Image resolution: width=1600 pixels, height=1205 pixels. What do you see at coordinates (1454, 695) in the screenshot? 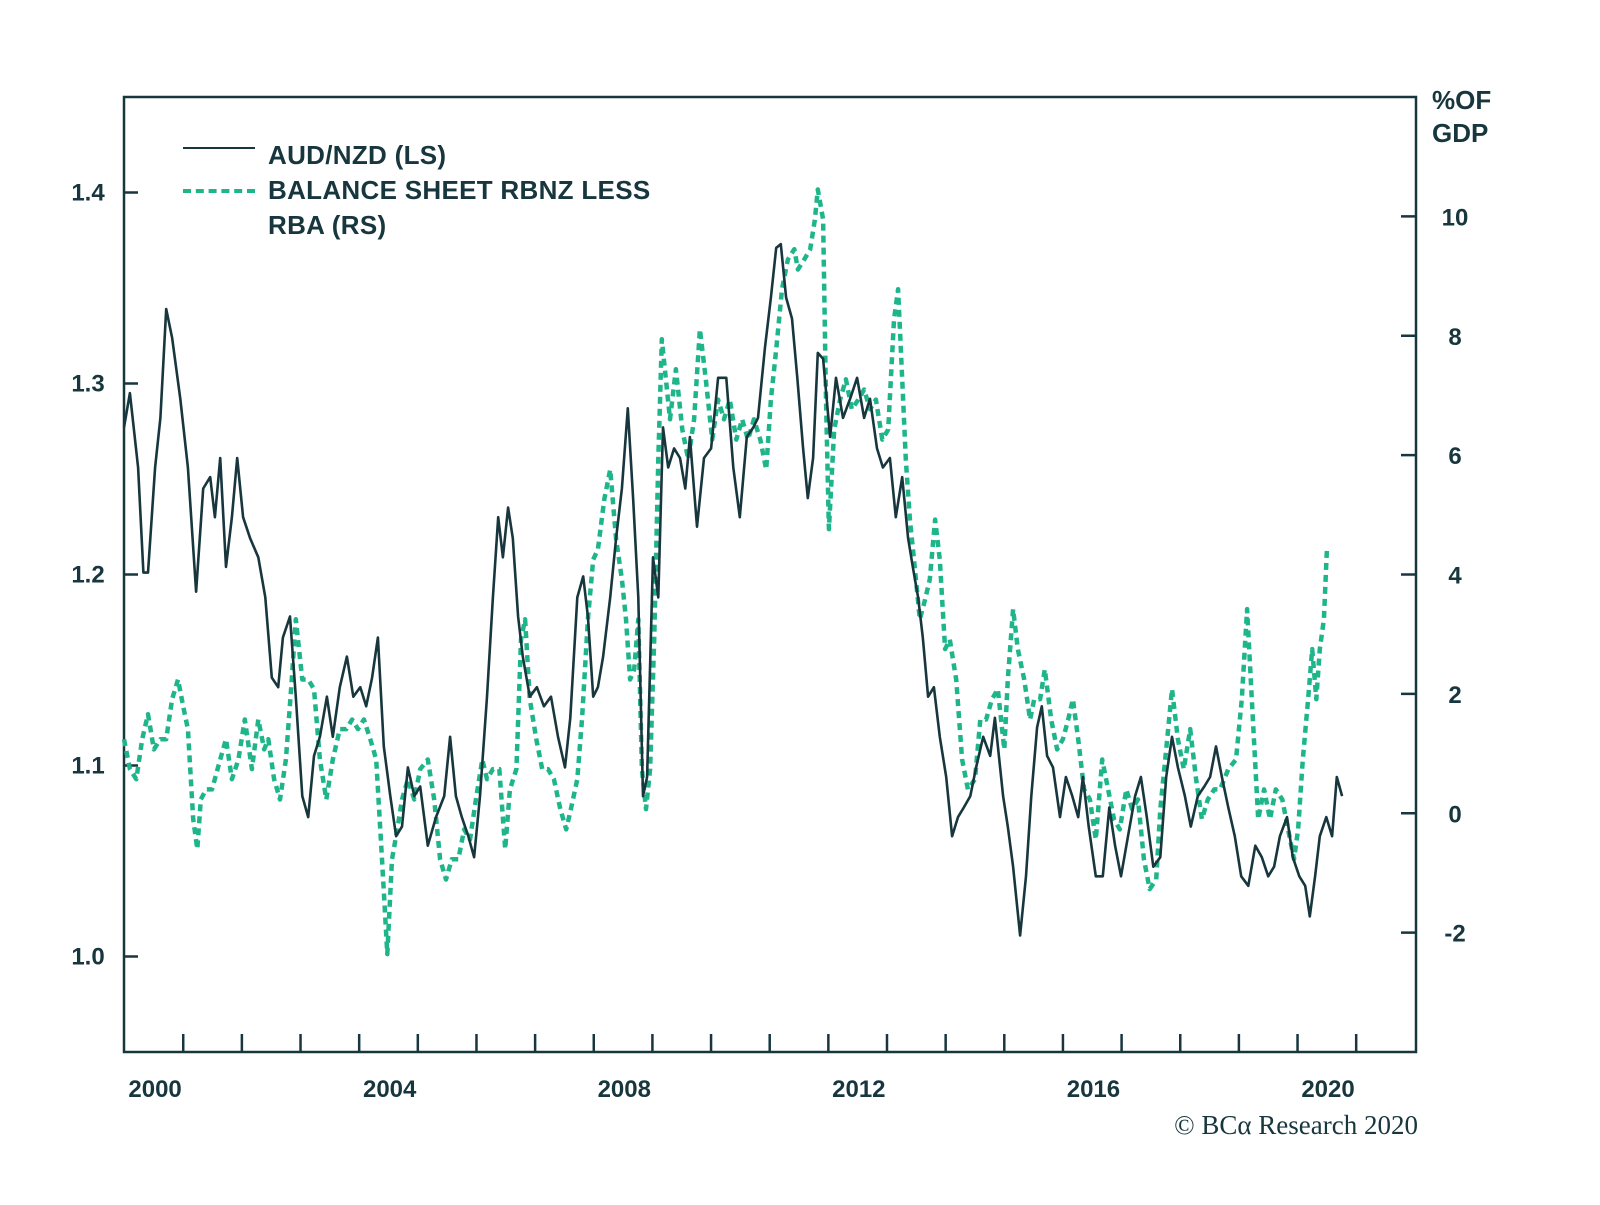
I see `right-axis-tick-label: 2` at bounding box center [1454, 695].